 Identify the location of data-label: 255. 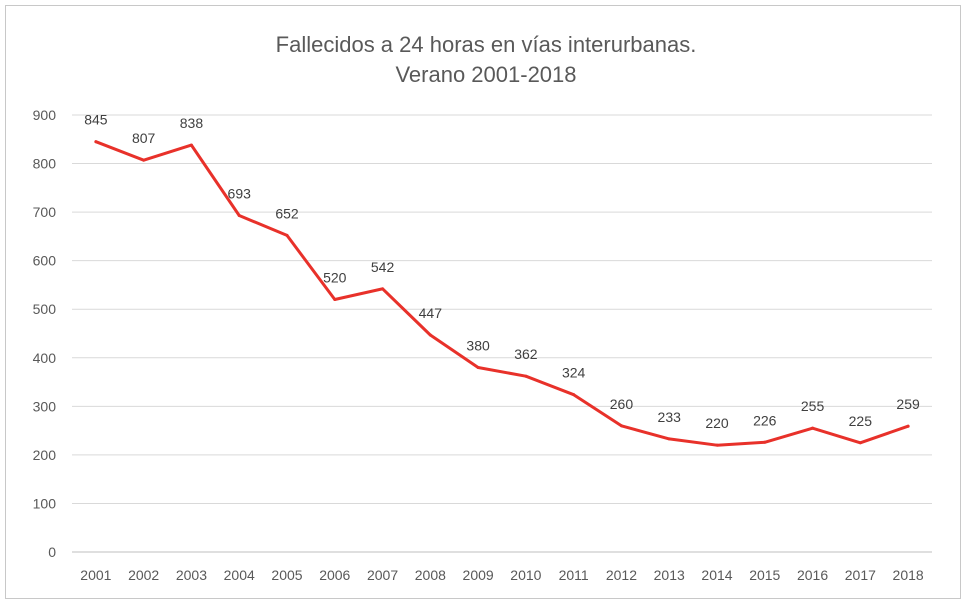
(813, 406).